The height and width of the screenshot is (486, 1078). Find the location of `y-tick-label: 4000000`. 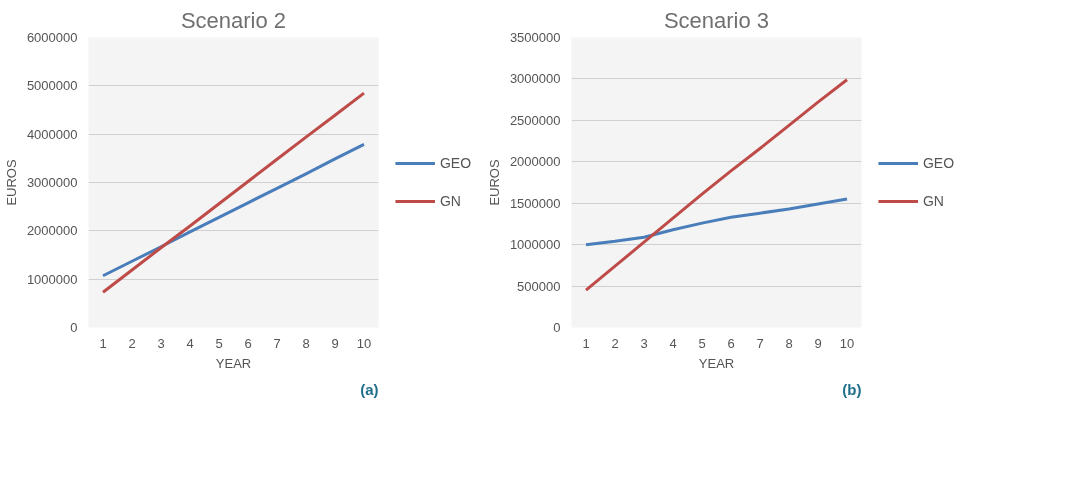

y-tick-label: 4000000 is located at coordinates (52, 134).